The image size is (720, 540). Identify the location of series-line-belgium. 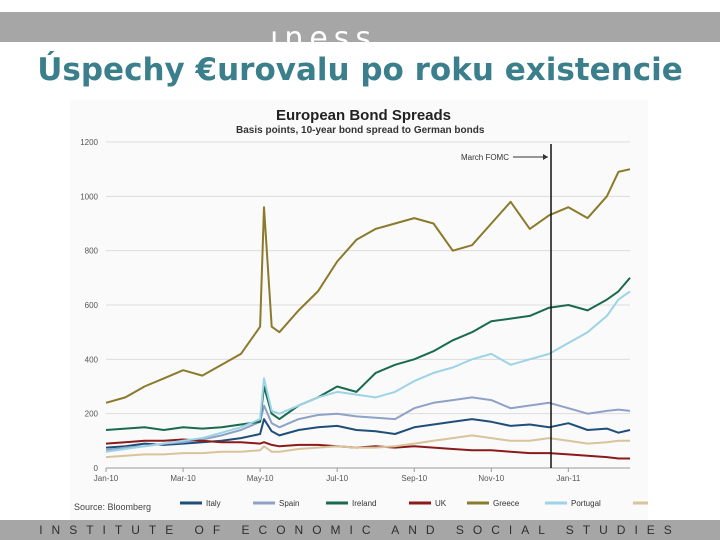
(367, 446).